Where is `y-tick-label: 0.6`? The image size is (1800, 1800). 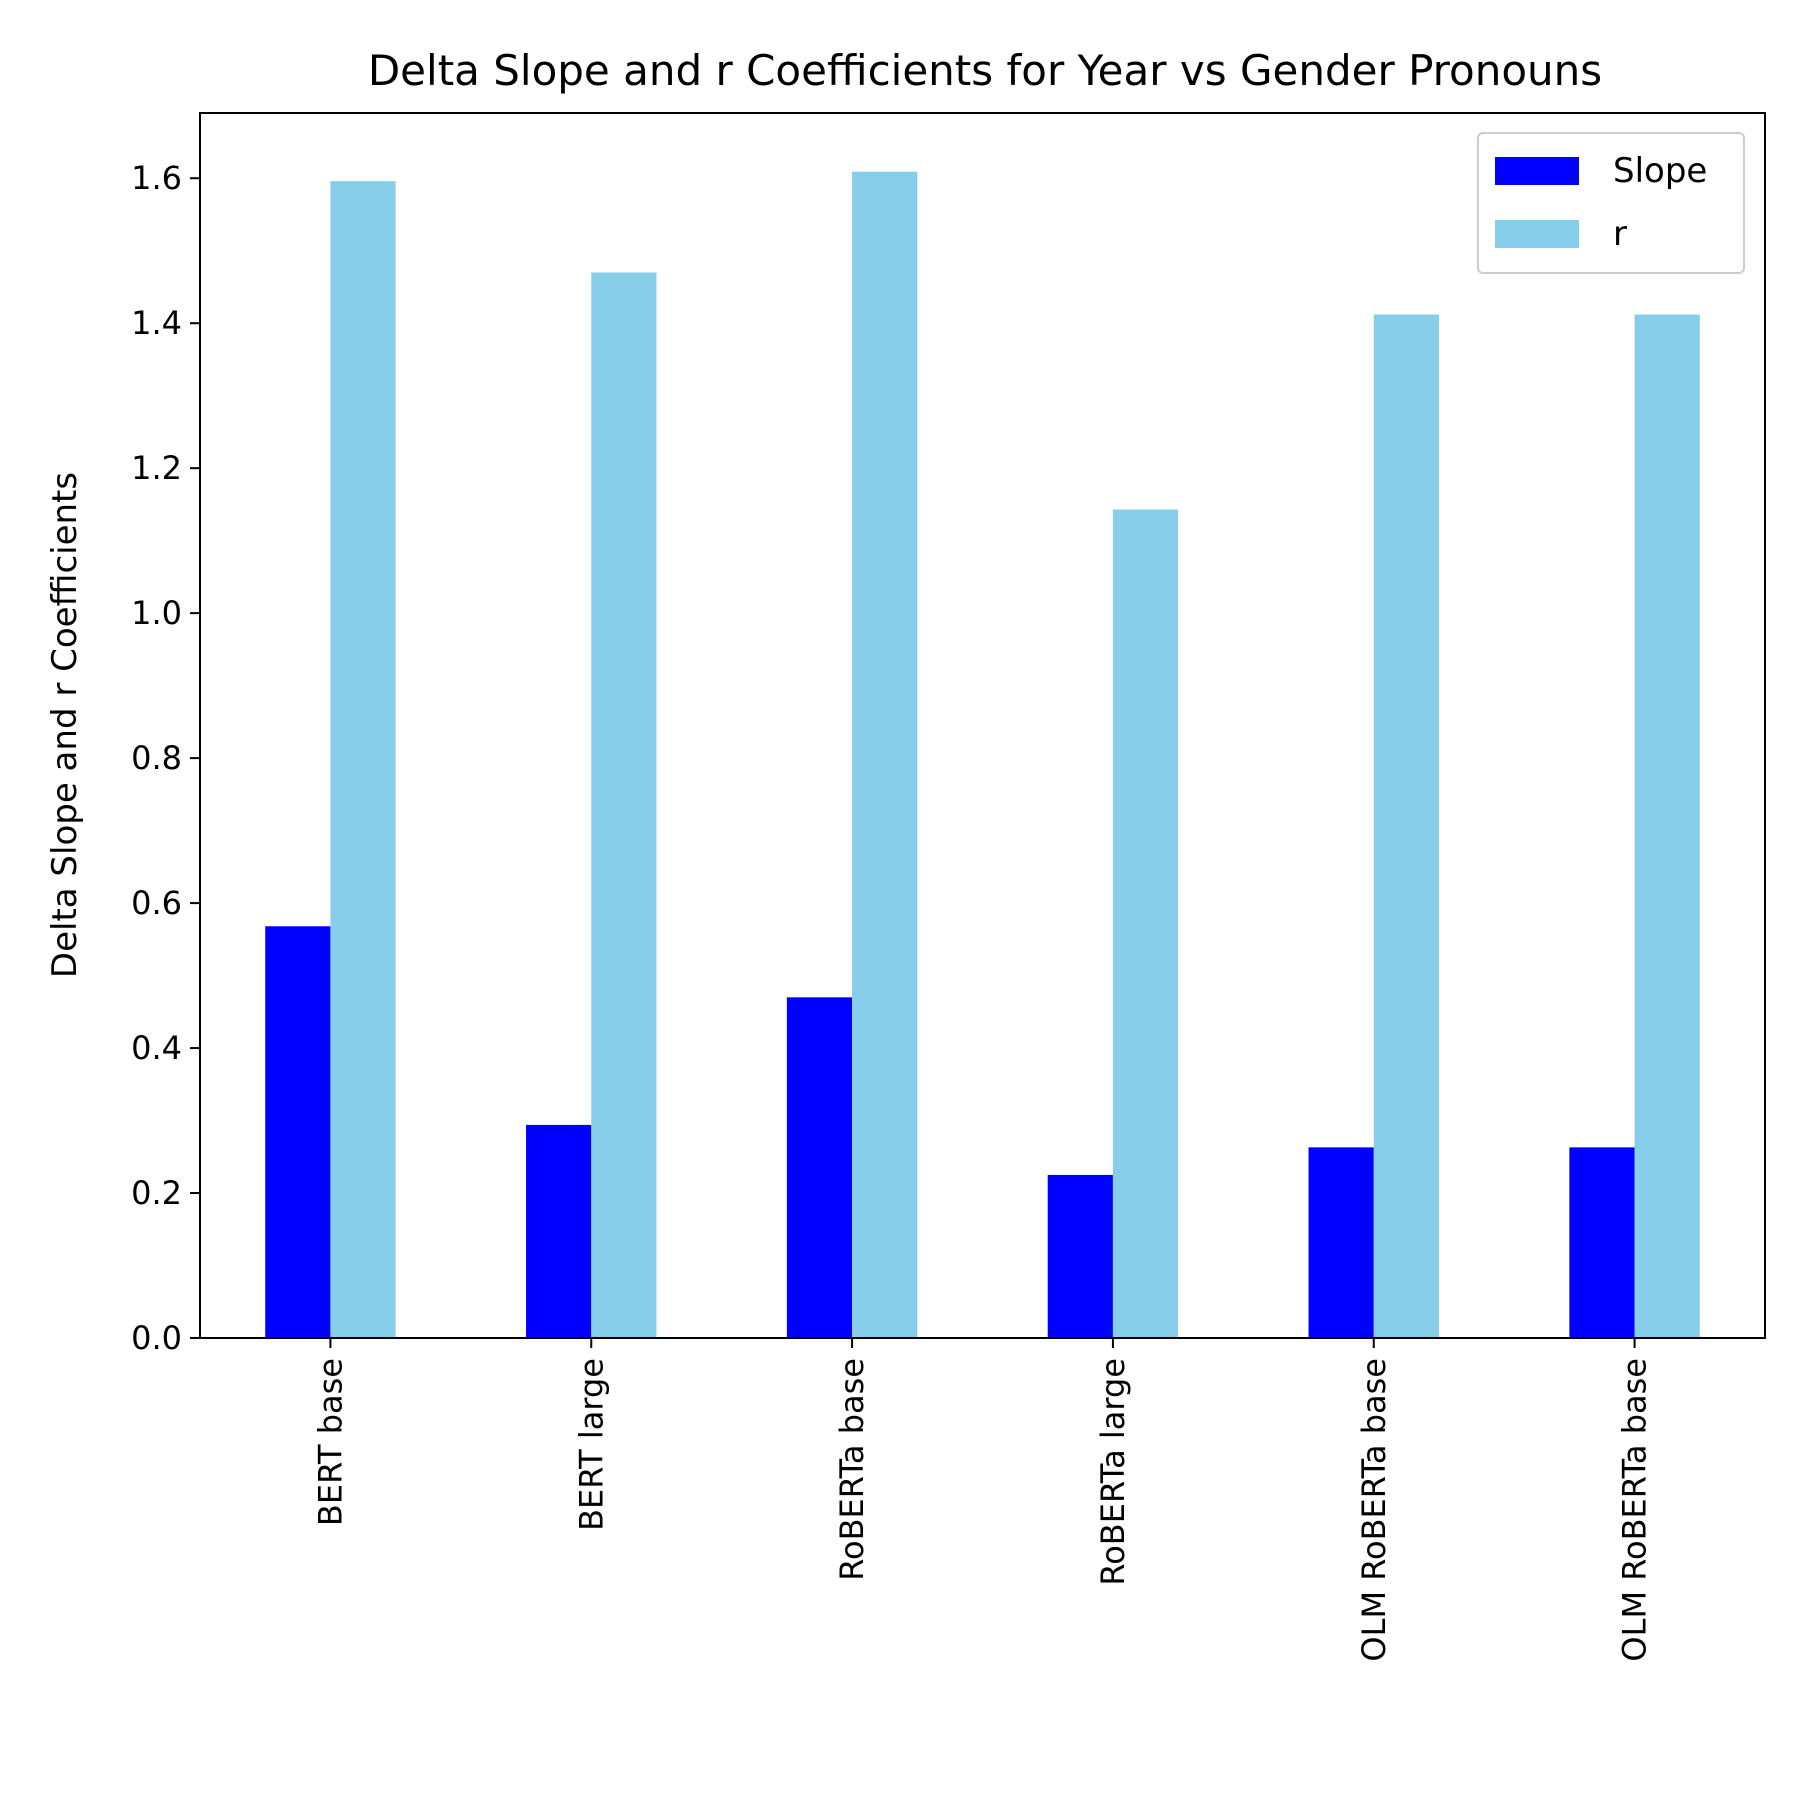 y-tick-label: 0.6 is located at coordinates (156, 903).